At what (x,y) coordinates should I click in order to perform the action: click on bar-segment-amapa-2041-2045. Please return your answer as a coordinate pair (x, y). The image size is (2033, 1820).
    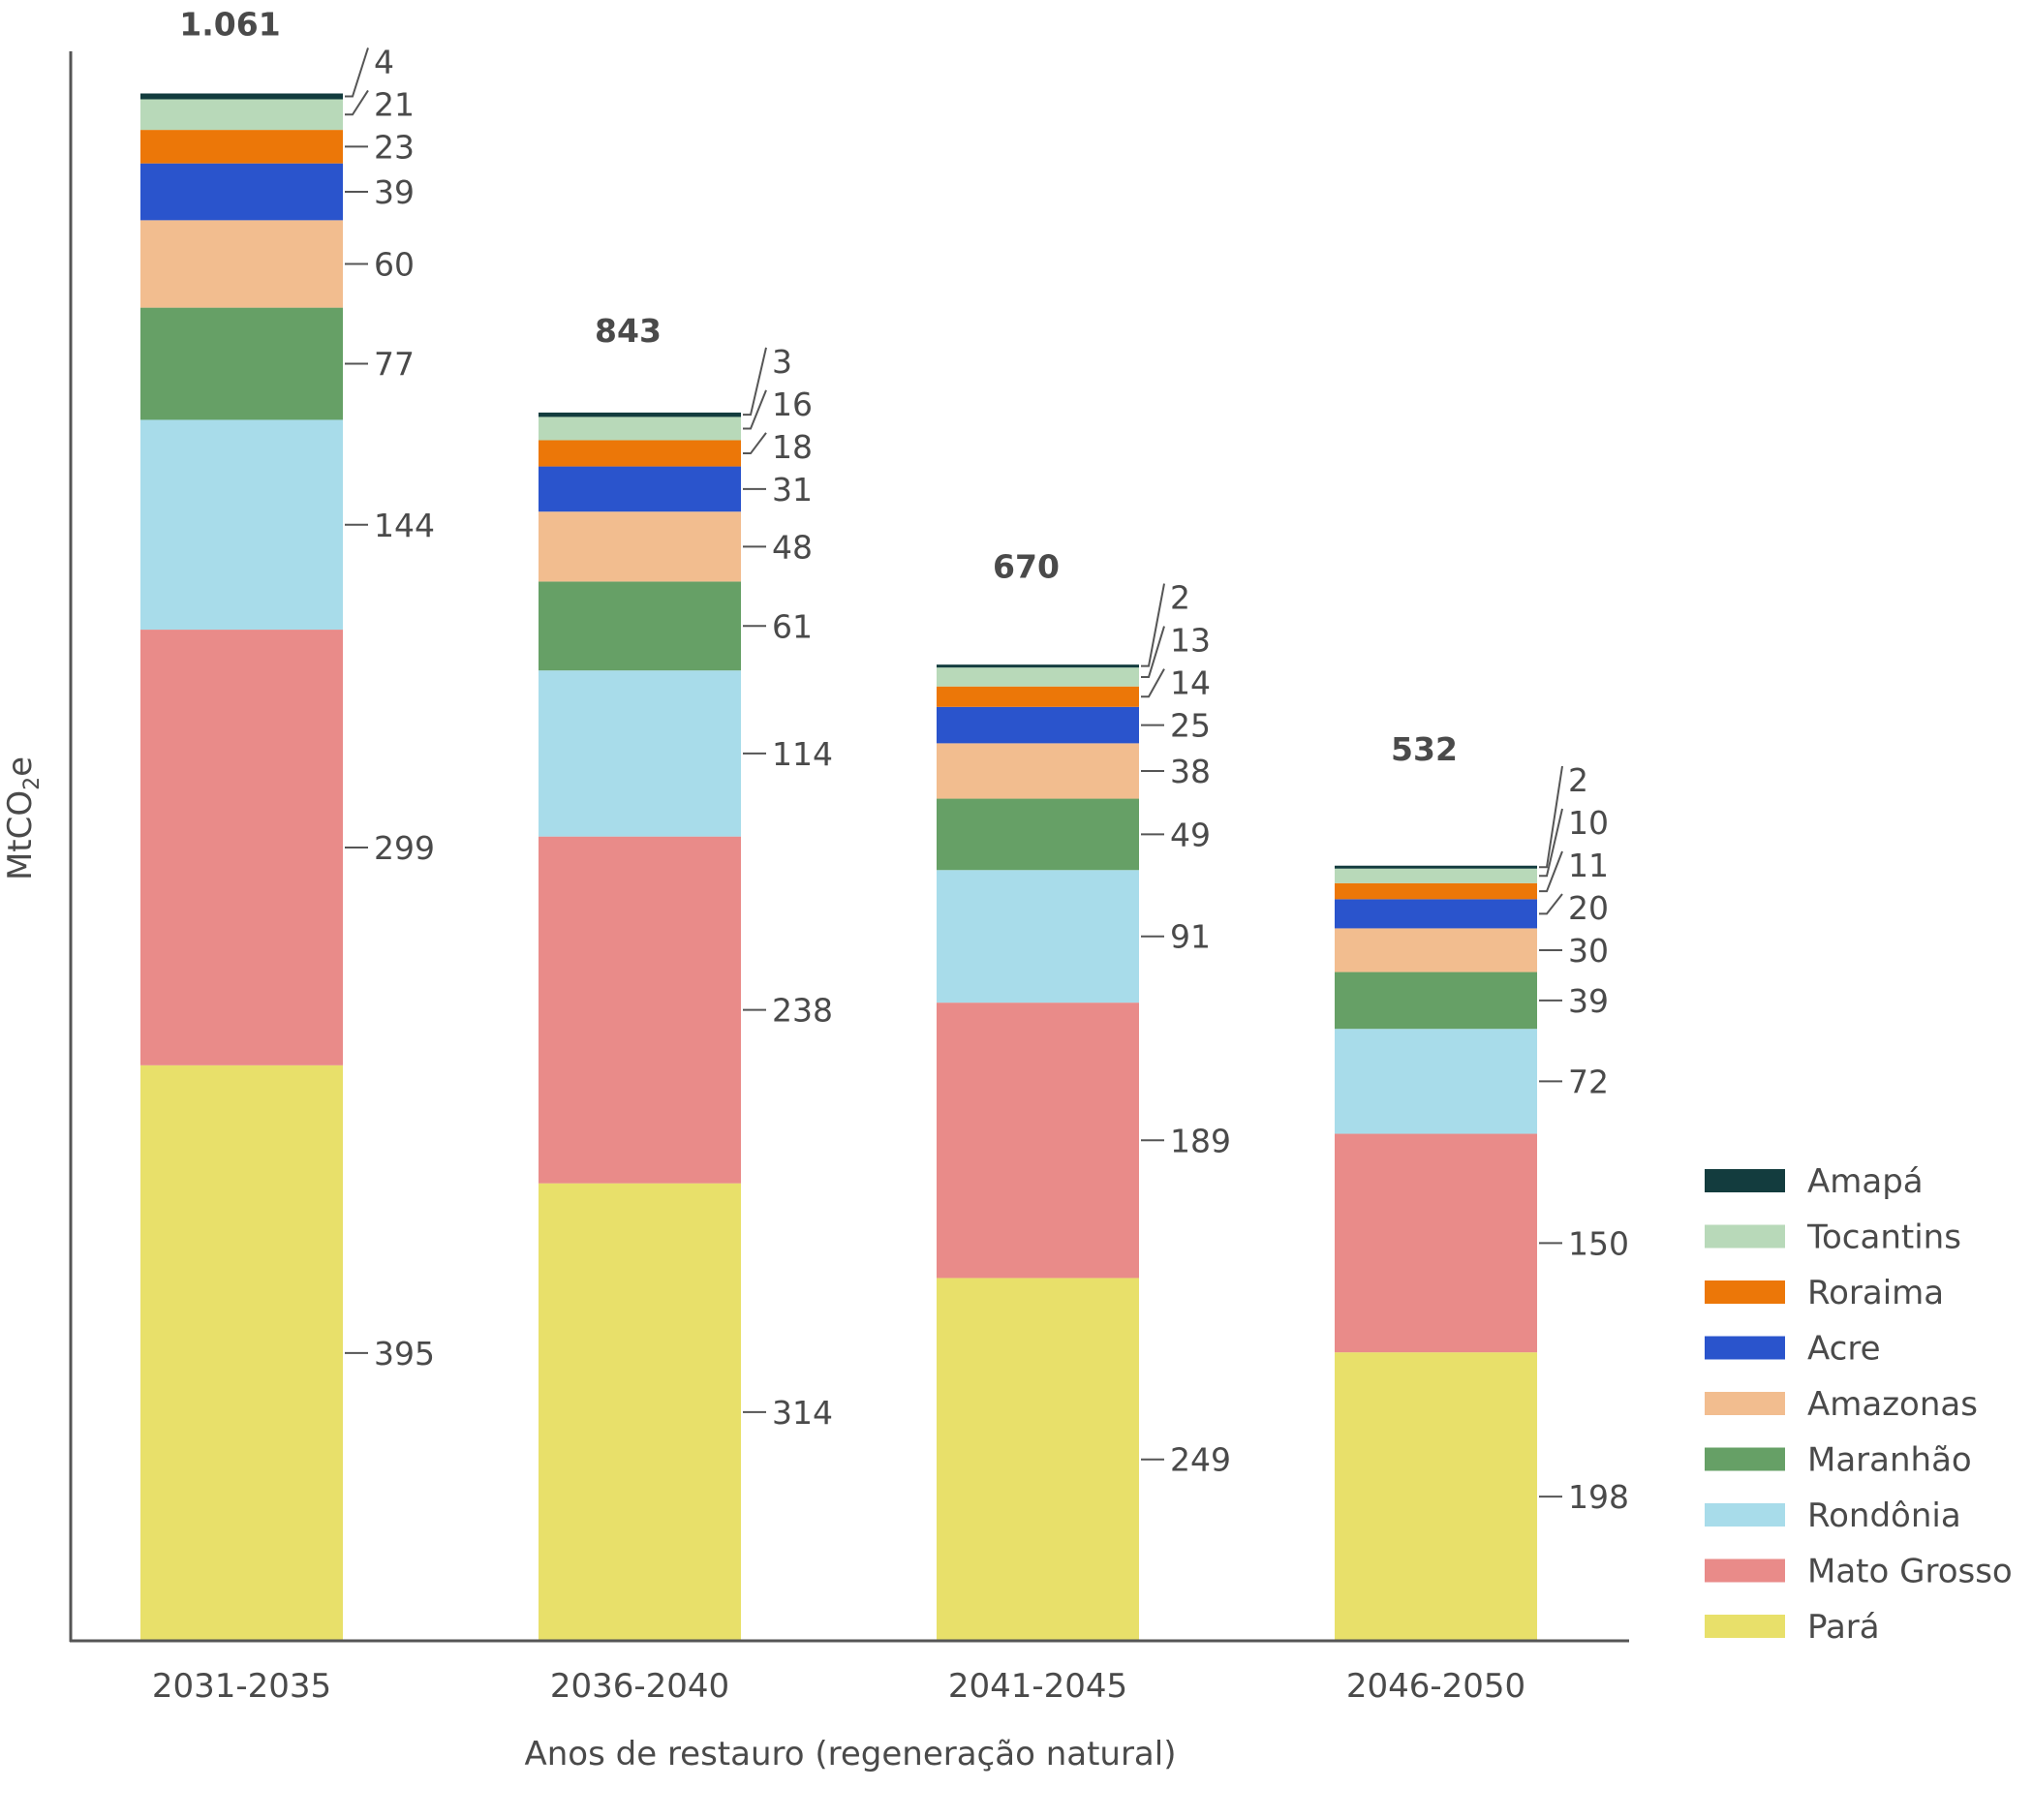
    Looking at the image, I should click on (1038, 666).